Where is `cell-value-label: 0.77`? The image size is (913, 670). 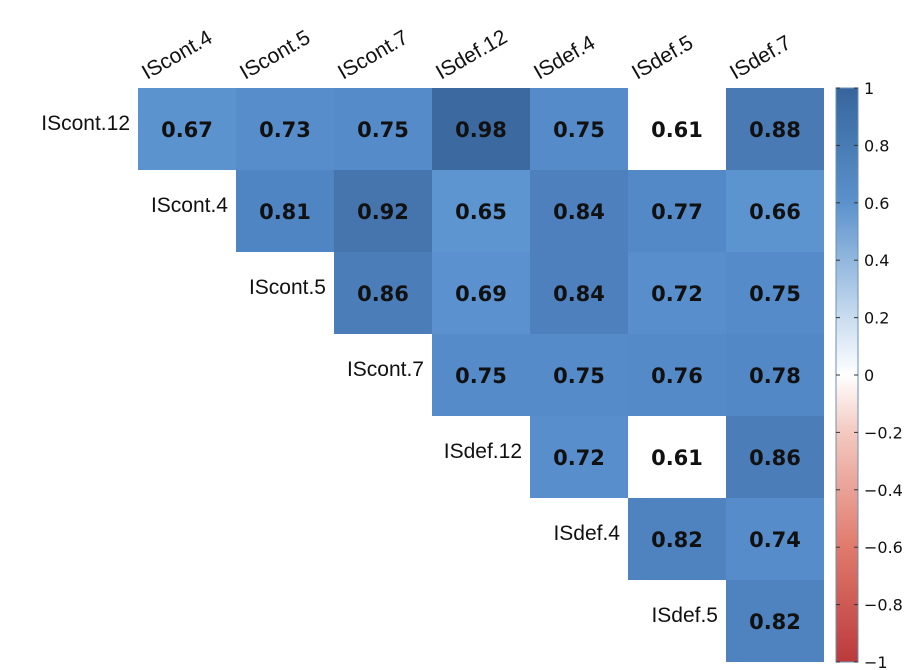
cell-value-label: 0.77 is located at coordinates (677, 212).